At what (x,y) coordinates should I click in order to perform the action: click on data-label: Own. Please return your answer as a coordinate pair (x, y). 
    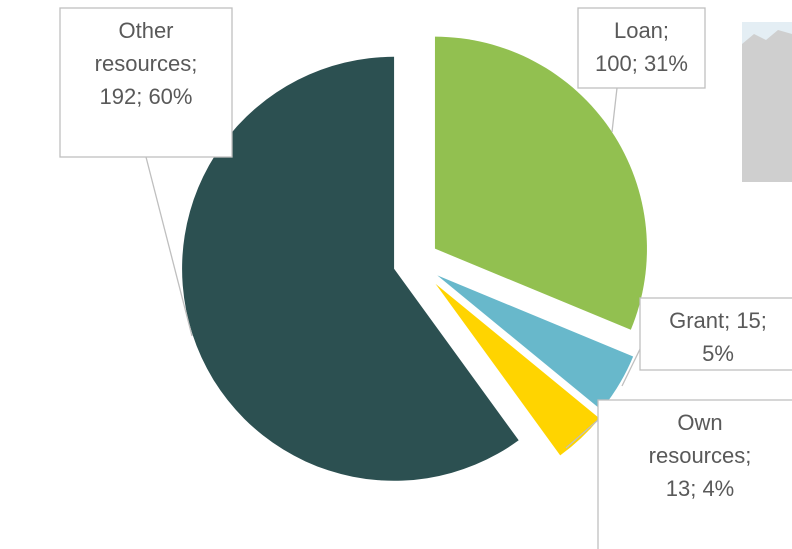
    Looking at the image, I should click on (699, 422).